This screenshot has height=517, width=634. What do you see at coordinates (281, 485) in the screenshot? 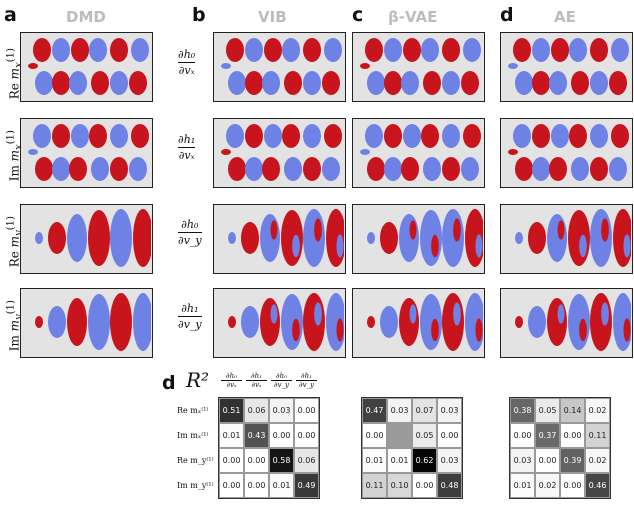
I see `heatmap-vib-cell-3-2: 0.01` at bounding box center [281, 485].